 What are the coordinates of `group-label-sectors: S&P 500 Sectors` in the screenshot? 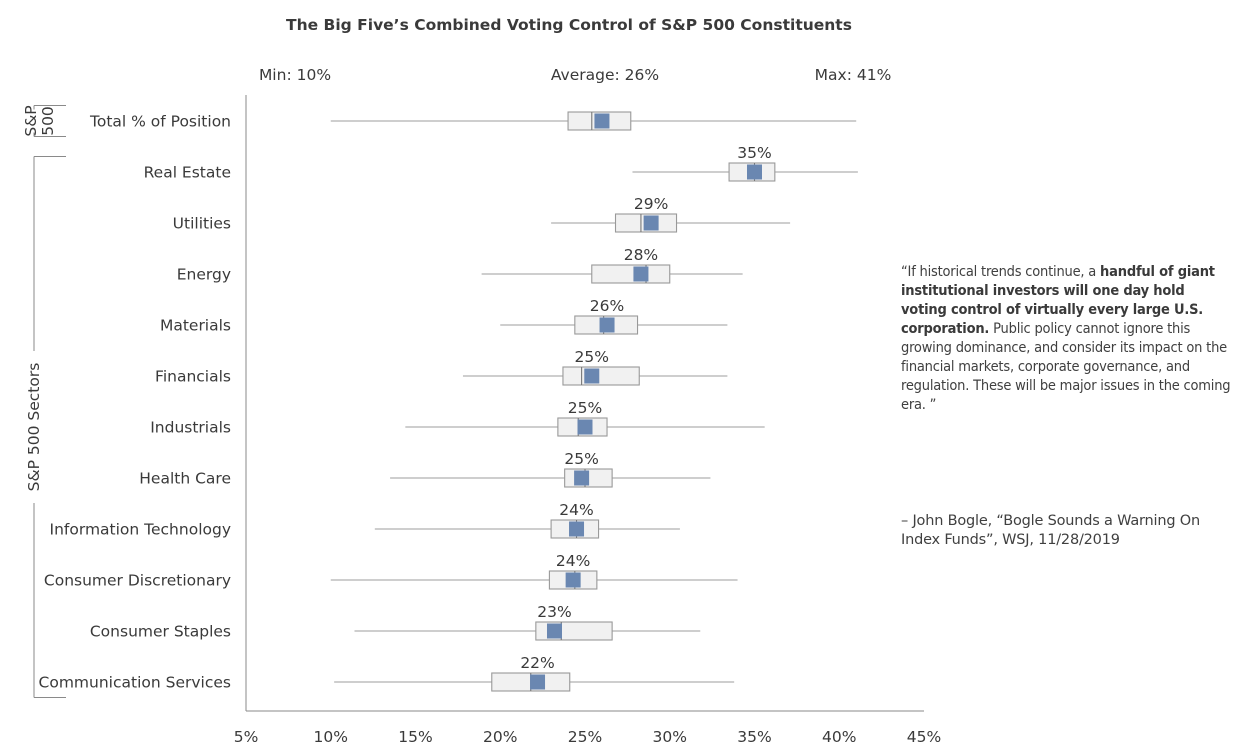 It's located at (34, 427).